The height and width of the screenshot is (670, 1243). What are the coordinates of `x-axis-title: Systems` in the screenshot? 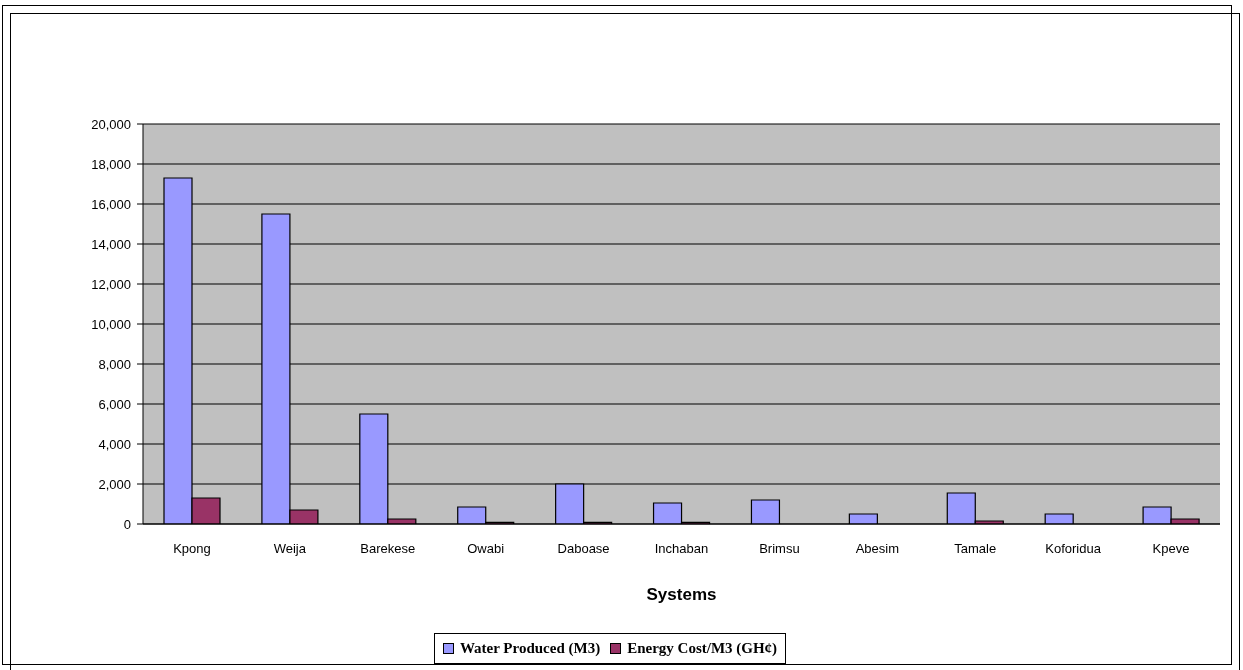 It's located at (681, 594).